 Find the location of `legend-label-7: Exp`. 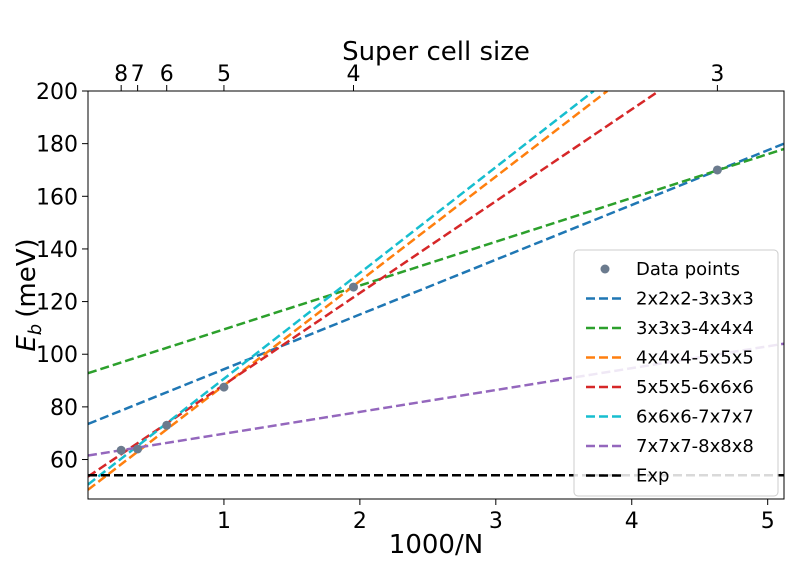

legend-label-7: Exp is located at coordinates (652, 476).